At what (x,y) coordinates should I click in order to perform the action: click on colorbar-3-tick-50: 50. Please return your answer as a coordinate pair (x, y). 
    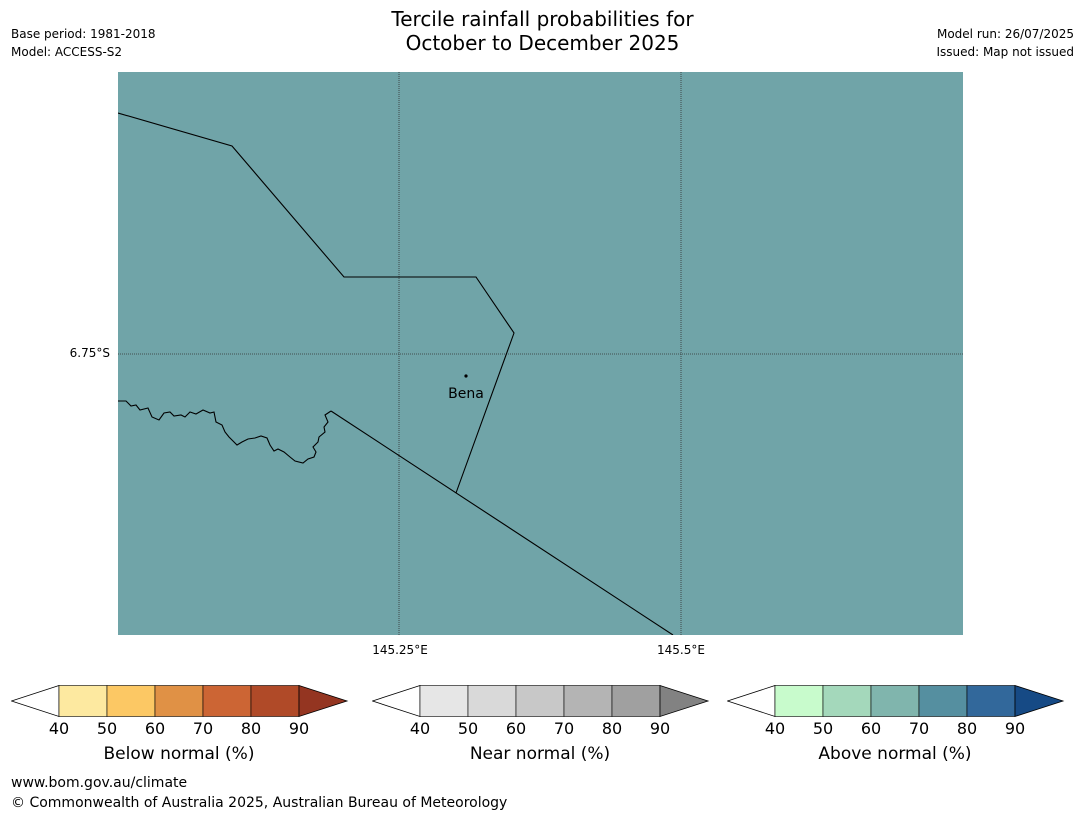
    Looking at the image, I should click on (823, 728).